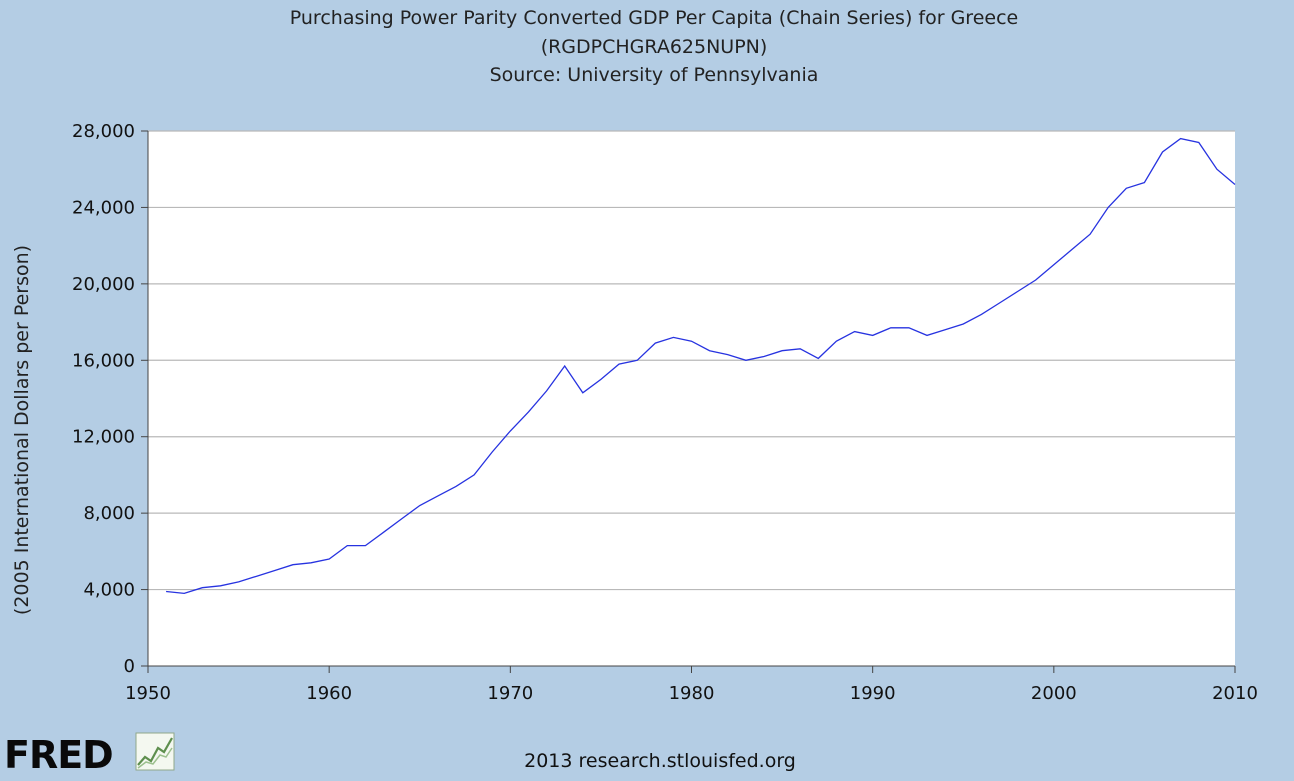 The image size is (1294, 781). Describe the element at coordinates (654, 47) in the screenshot. I see `chart-title-line-2: (RGDPCHGRA625NUPN)` at that location.